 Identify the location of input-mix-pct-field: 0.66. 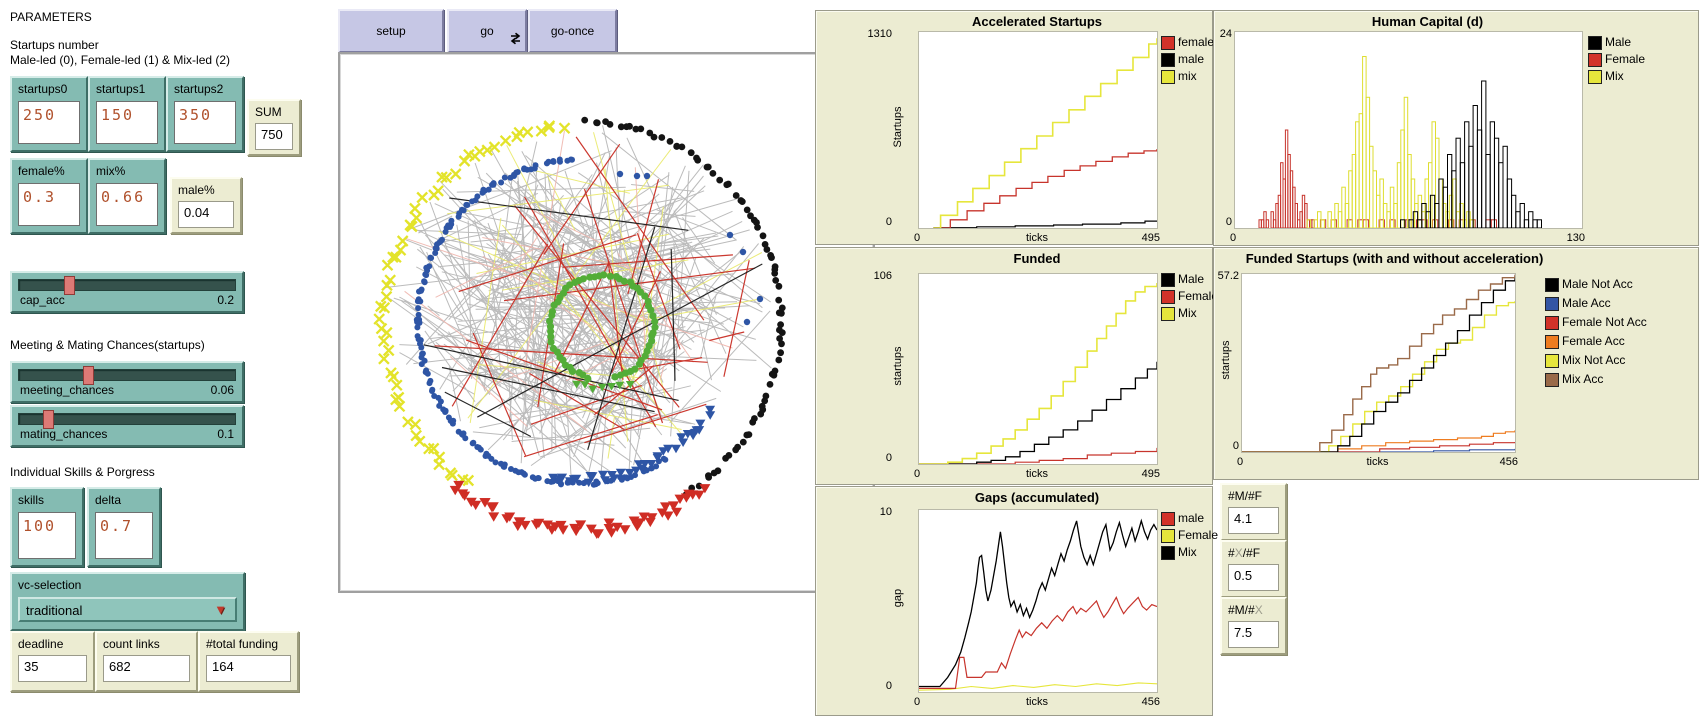
(127, 204).